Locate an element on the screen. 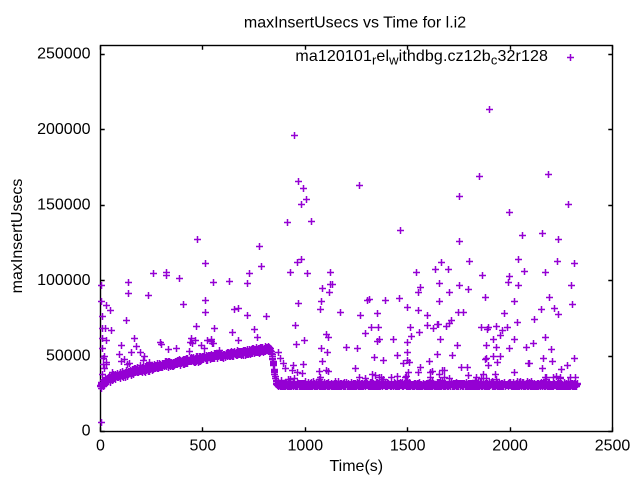 This screenshot has width=640, height=480. svg-text: maxInsertUsecs is located at coordinates (17, 236).